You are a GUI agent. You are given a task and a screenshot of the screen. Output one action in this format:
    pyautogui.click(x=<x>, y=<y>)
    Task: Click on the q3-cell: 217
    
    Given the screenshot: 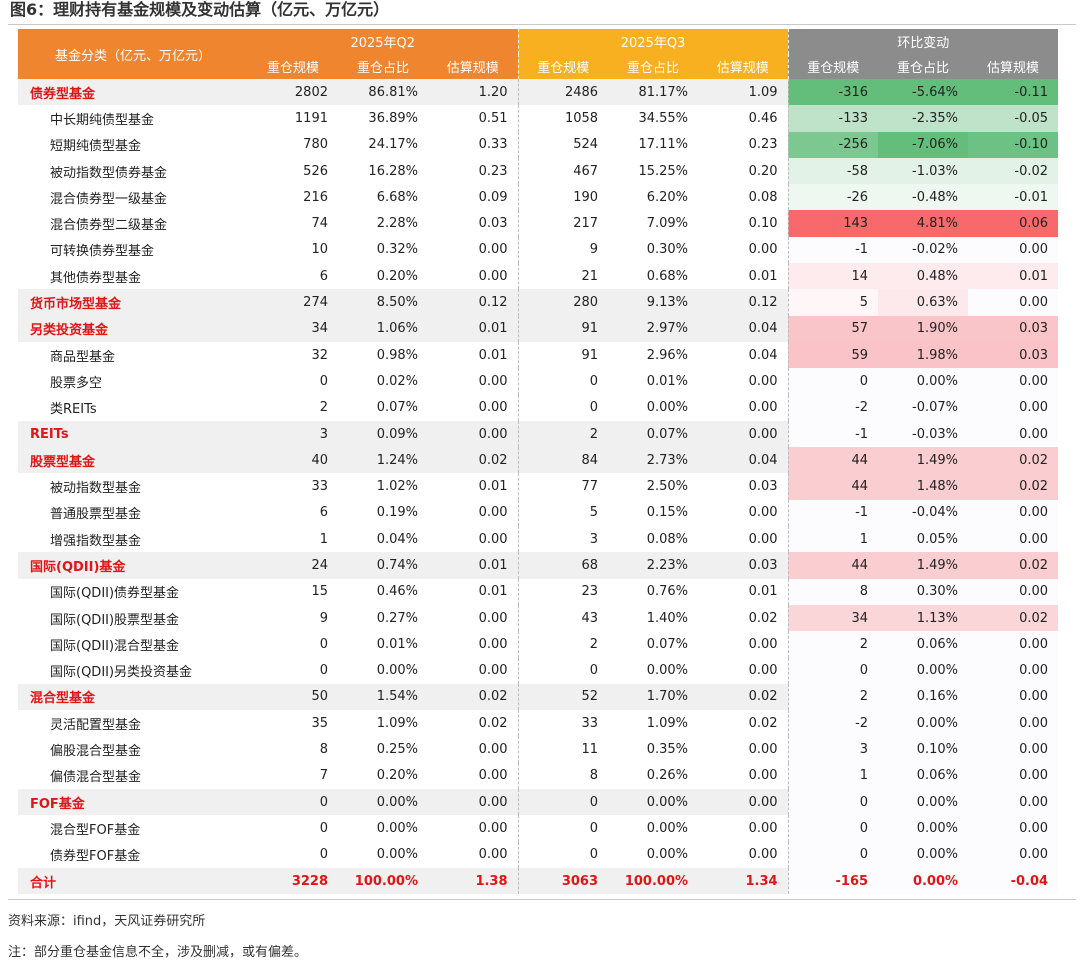 What is the action you would take?
    pyautogui.click(x=586, y=224)
    